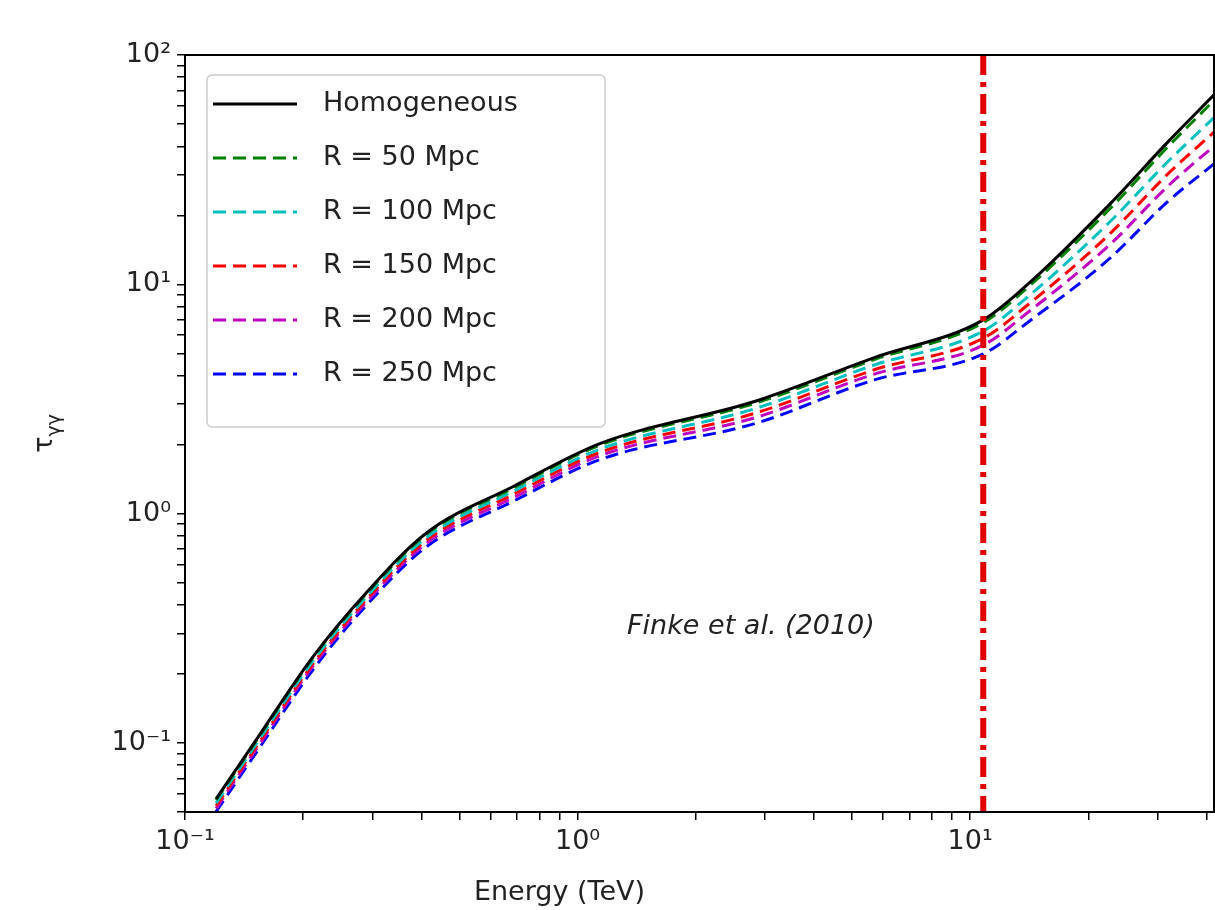  I want to click on x-tick-label: 10¹, so click(970, 840).